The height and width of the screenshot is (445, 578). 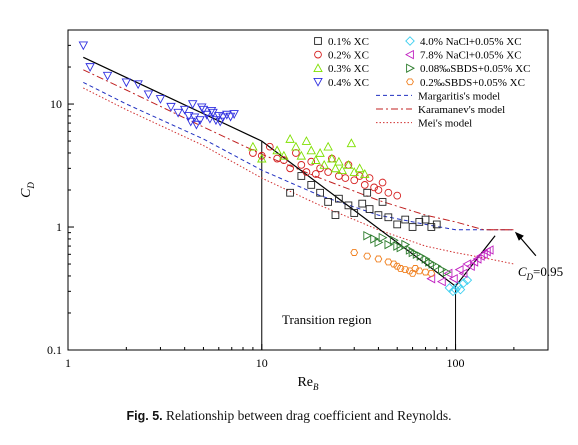 I want to click on legend-label: Mei's model, so click(x=445, y=124).